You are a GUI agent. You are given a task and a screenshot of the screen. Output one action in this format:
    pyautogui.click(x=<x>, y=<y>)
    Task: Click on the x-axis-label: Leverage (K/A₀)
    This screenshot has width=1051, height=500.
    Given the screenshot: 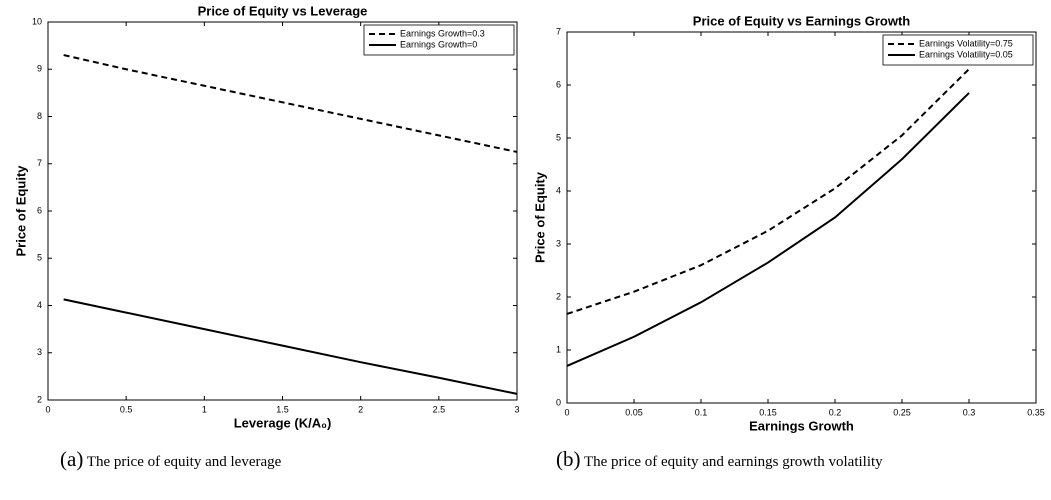 What is the action you would take?
    pyautogui.click(x=283, y=422)
    